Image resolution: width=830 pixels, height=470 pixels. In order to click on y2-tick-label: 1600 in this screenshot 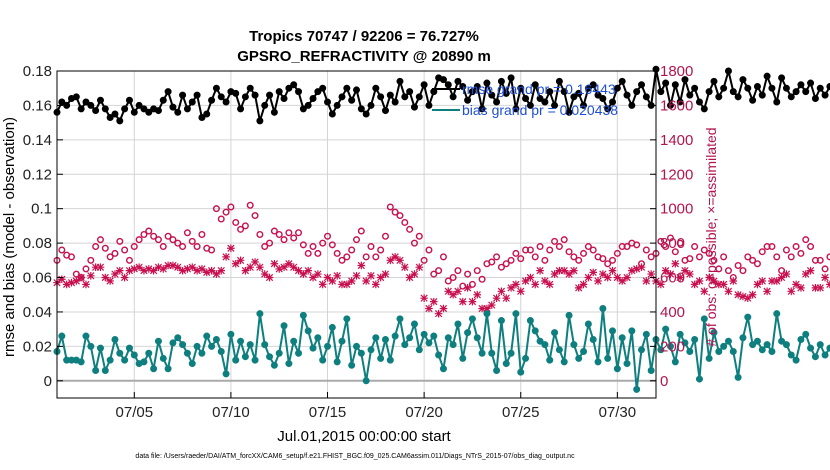, I will do `click(676, 105)`.